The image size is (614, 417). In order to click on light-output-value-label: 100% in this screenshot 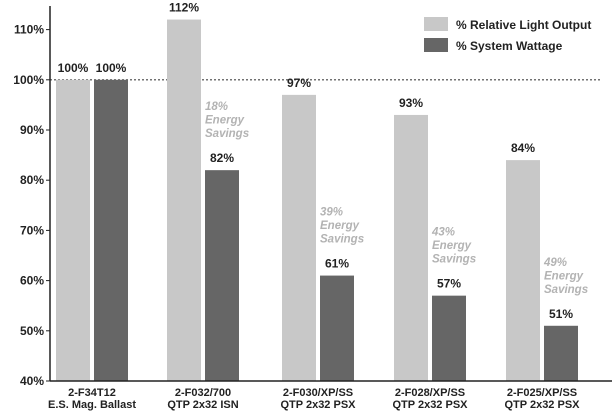, I will do `click(73, 68)`.